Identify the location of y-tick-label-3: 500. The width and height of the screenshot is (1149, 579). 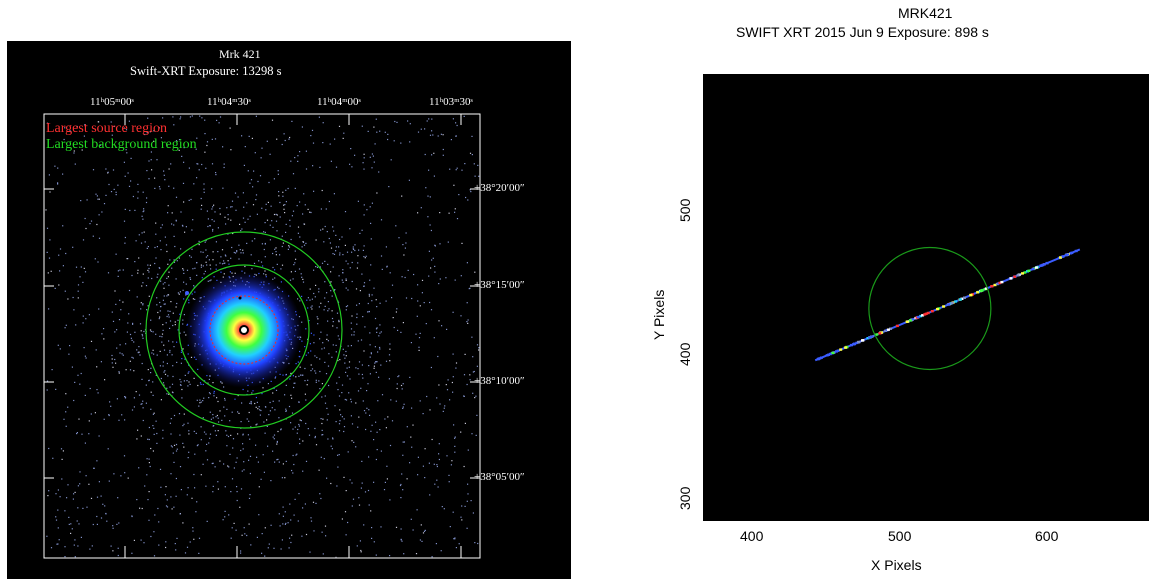
(685, 210).